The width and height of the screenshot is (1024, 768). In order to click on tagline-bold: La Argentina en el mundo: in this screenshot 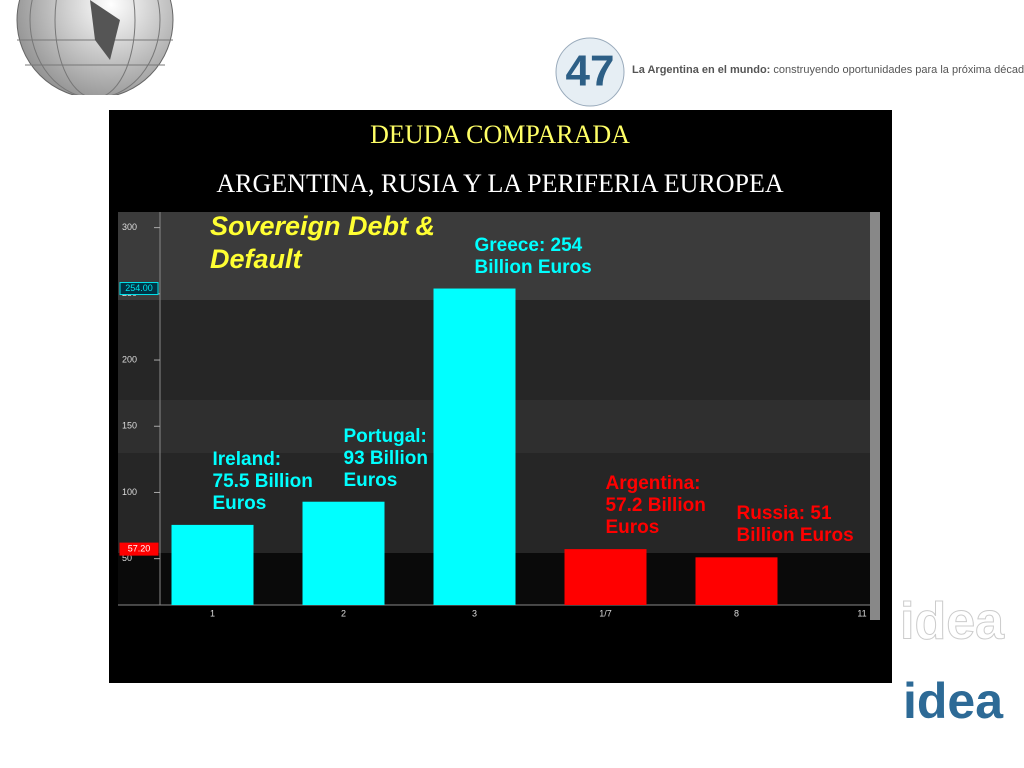, I will do `click(701, 70)`.